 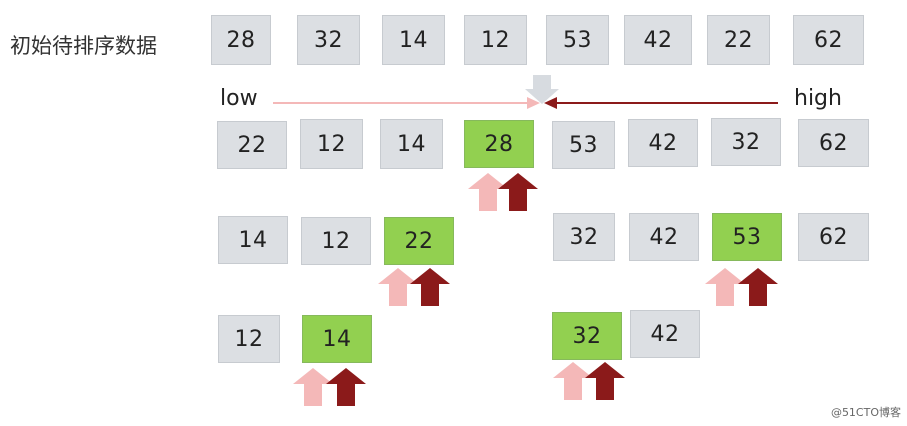 I want to click on pass1-cell: 53, so click(x=583, y=145).